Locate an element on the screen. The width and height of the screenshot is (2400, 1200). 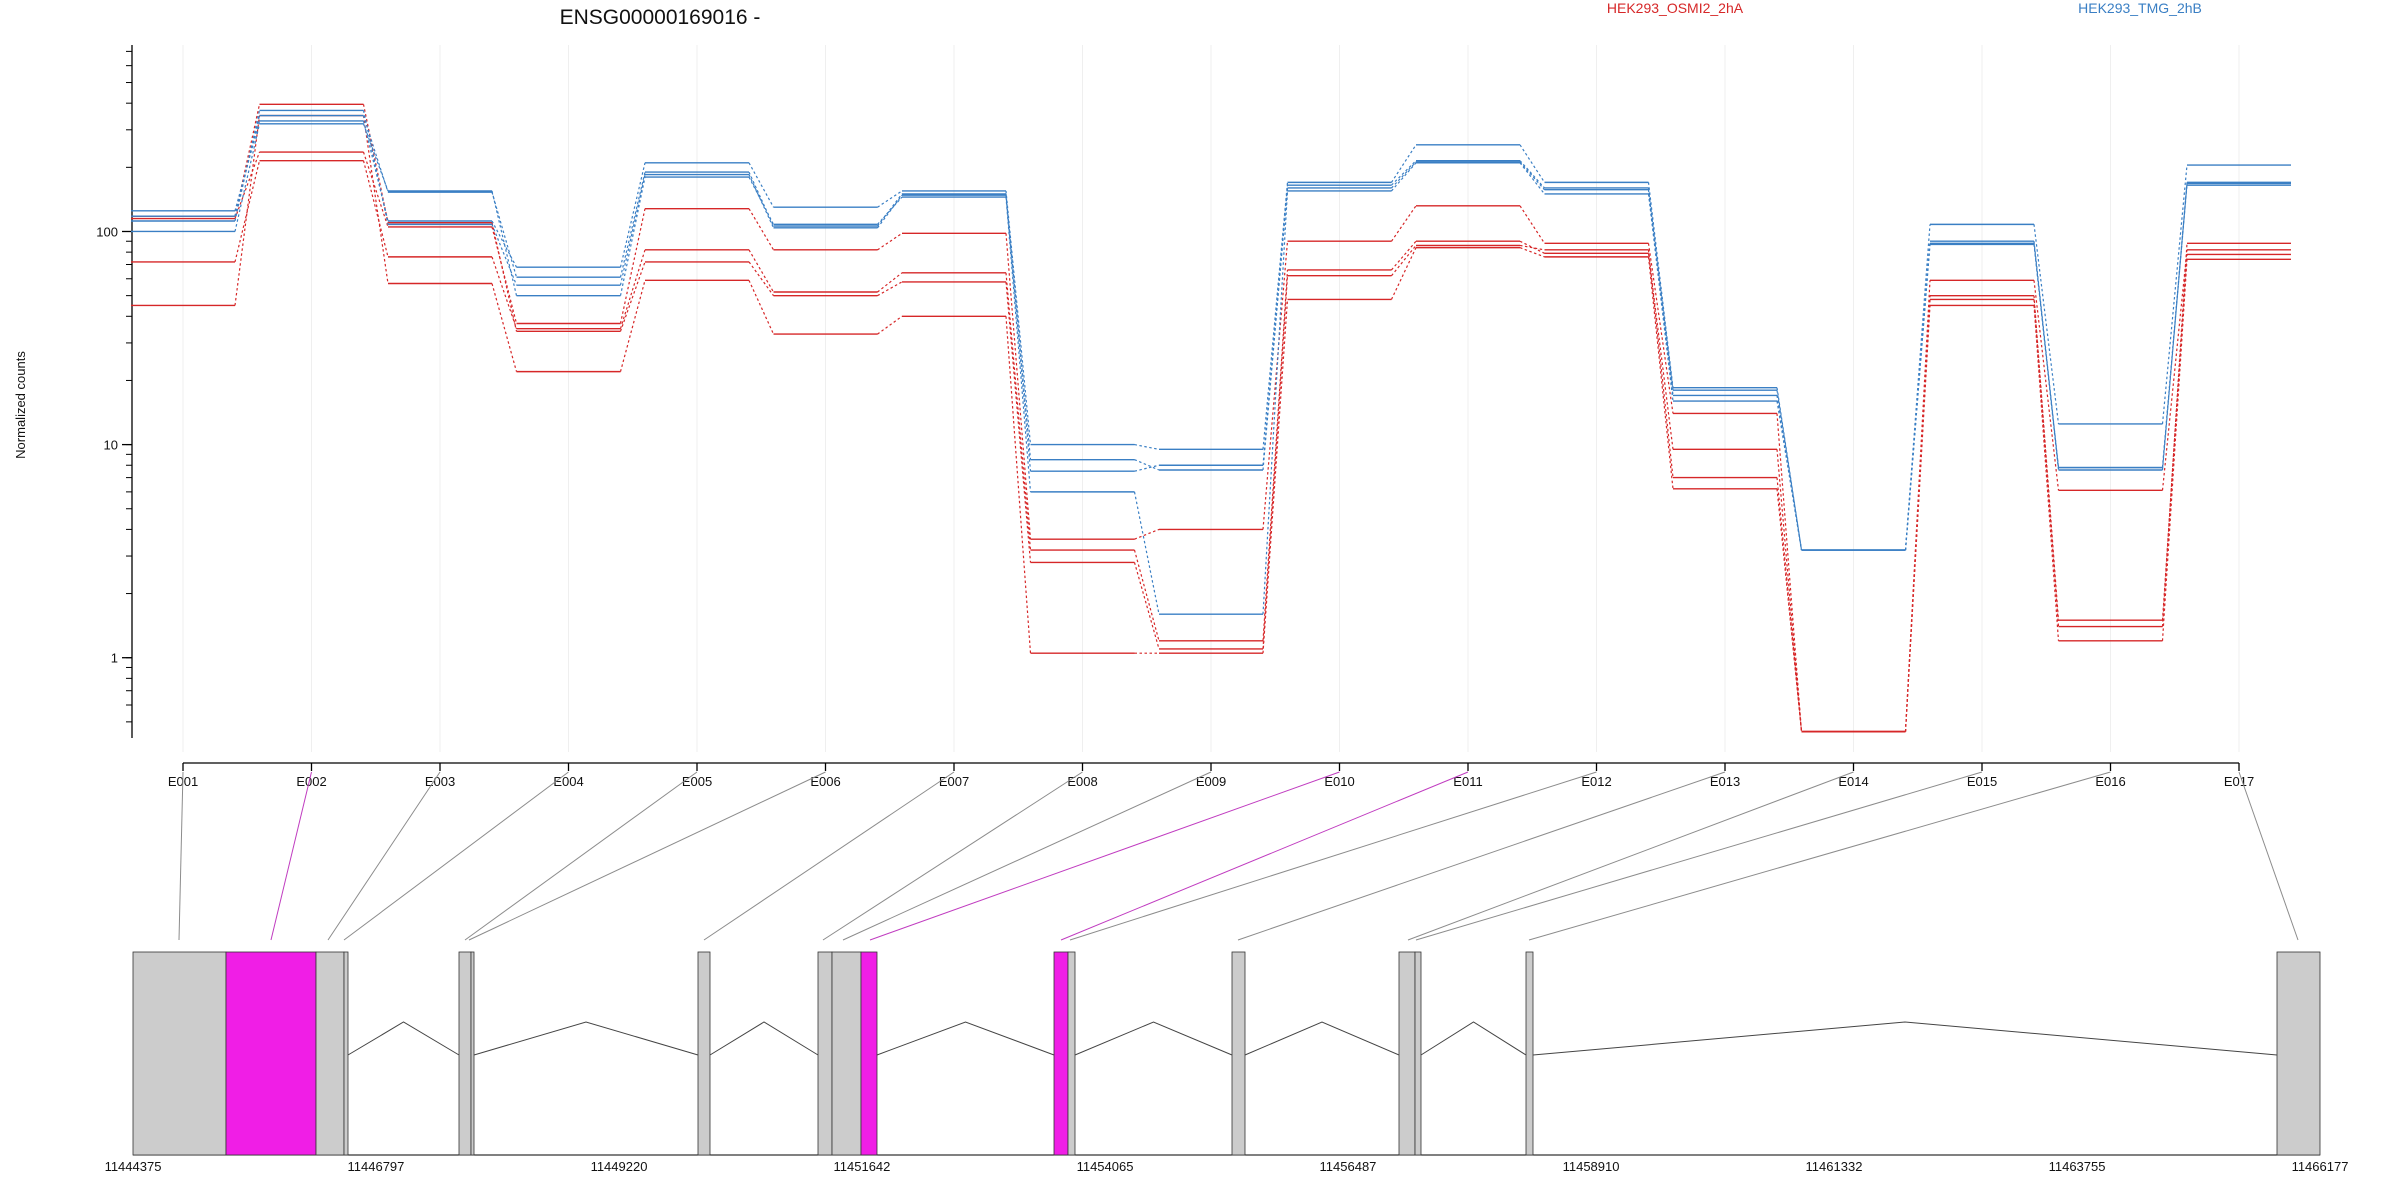
y-axis-label: Normalized counts is located at coordinates (20, 405).